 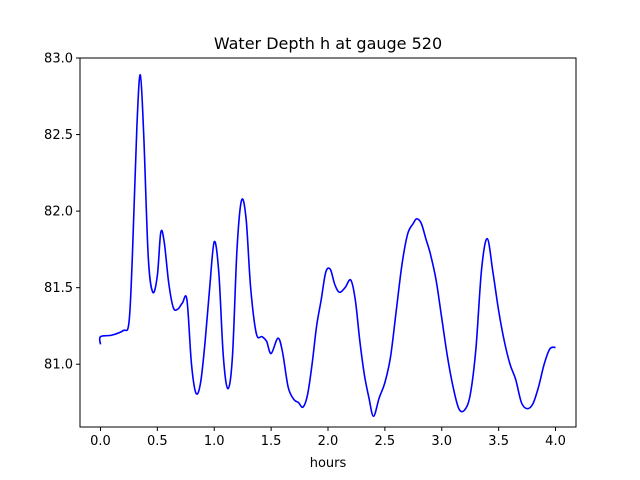 I want to click on x-tick-label: 1.5, so click(x=271, y=441).